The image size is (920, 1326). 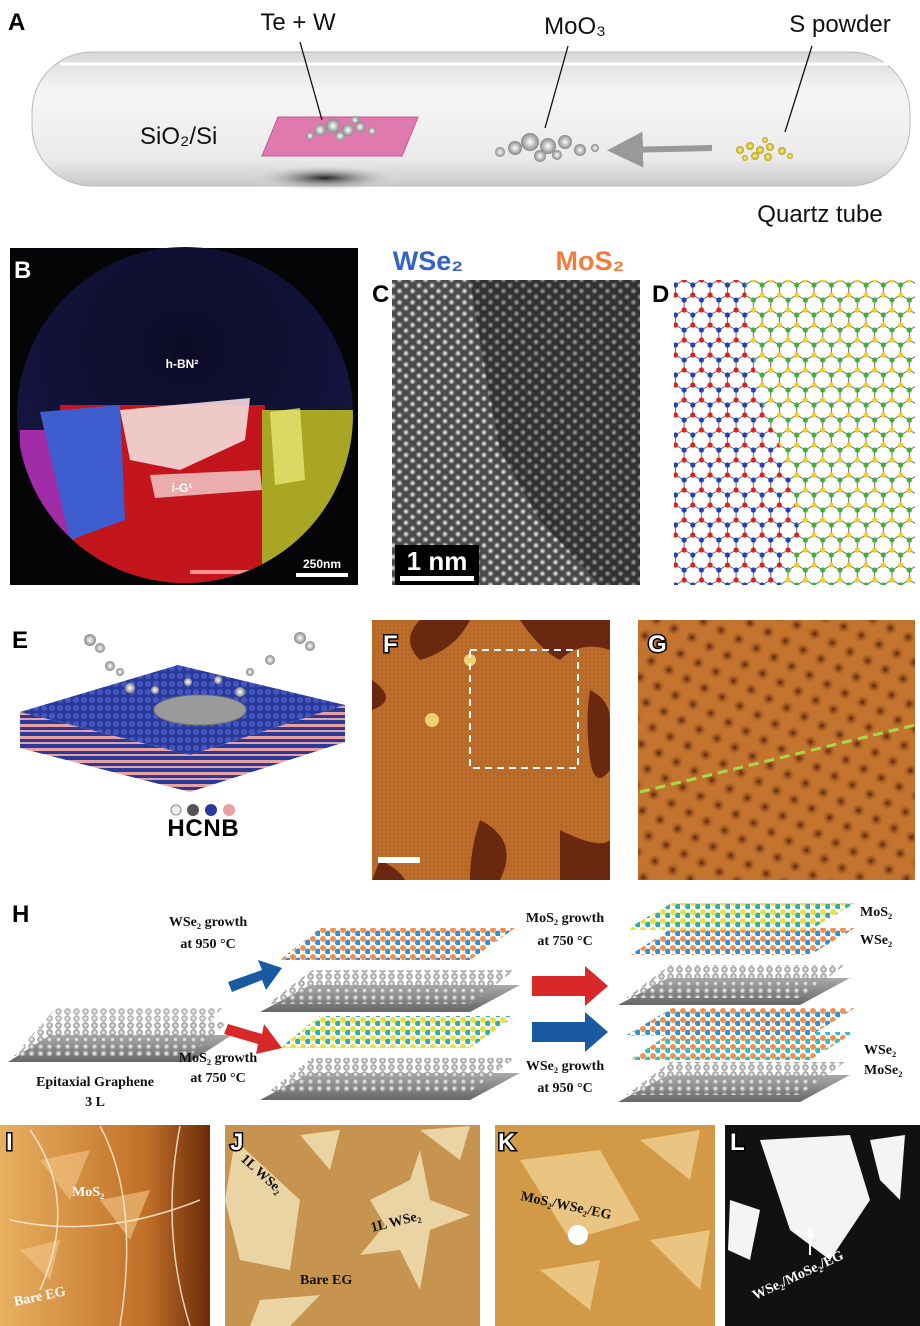 I want to click on substrate-label: Epitaxial Graphene, so click(x=95, y=1082).